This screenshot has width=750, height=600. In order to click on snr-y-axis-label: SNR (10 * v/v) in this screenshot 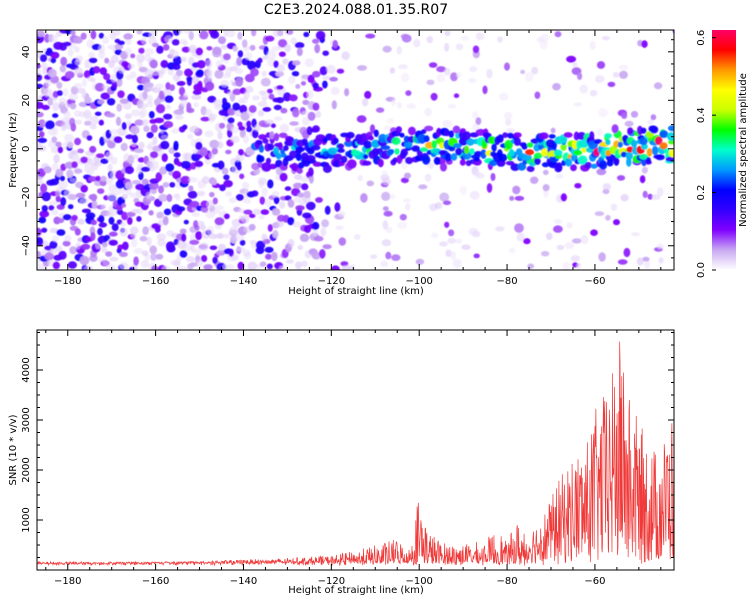, I will do `click(13, 449)`.